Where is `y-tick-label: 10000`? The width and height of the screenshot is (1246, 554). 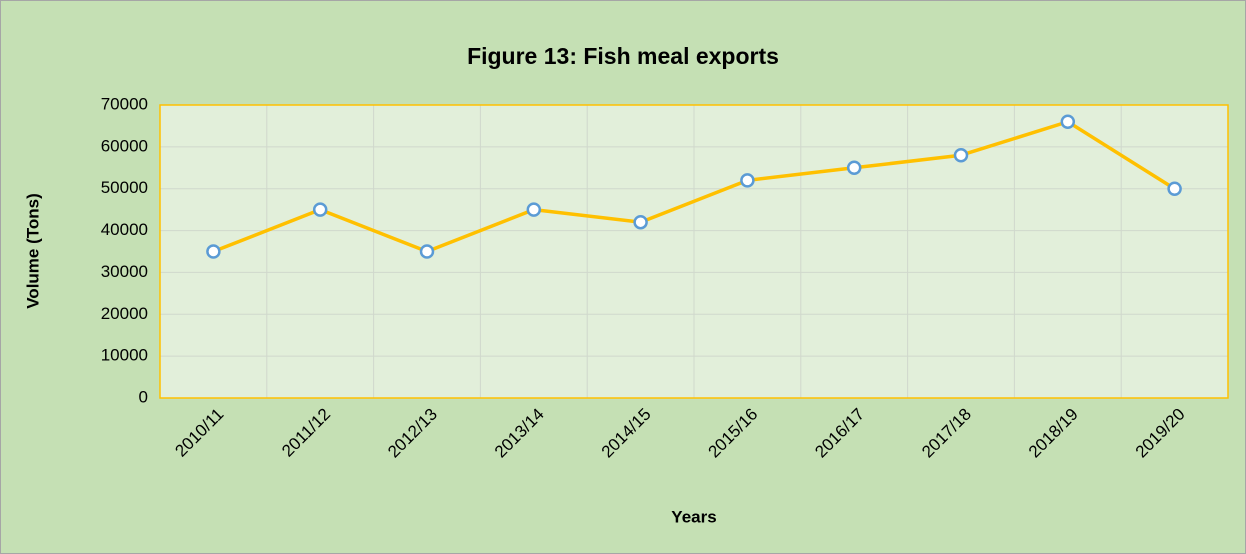 y-tick-label: 10000 is located at coordinates (124, 355).